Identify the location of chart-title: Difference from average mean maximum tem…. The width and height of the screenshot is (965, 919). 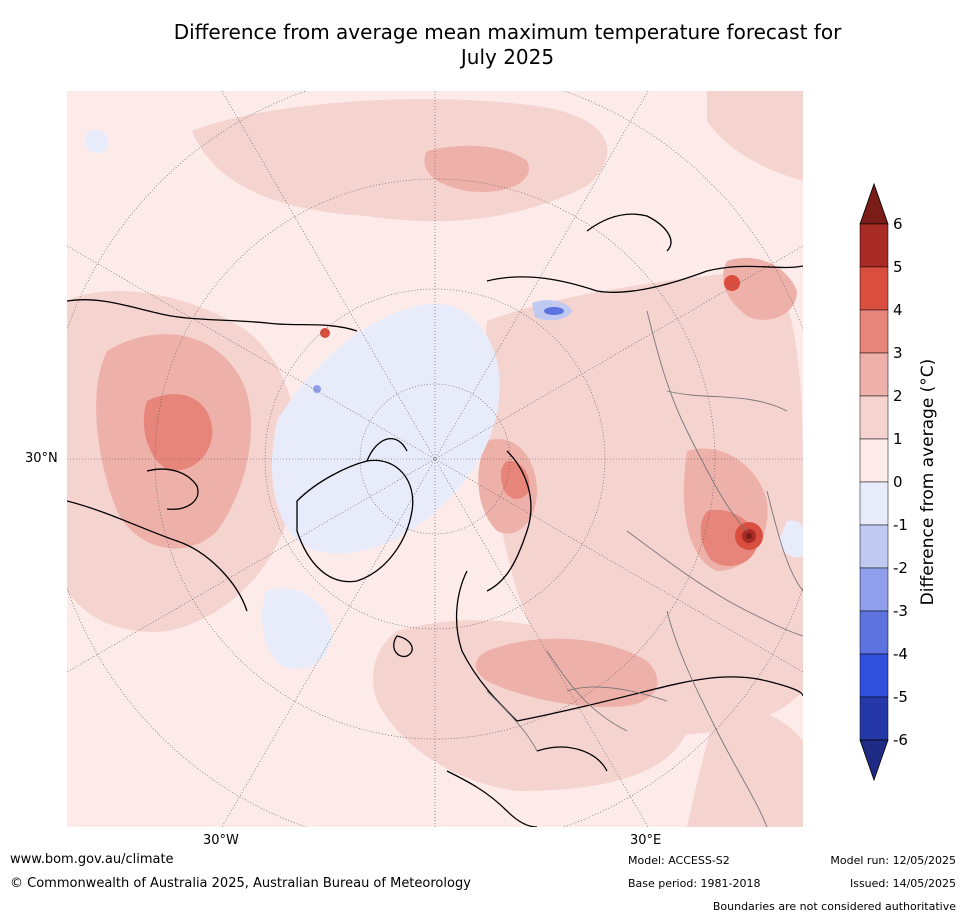
(507, 45).